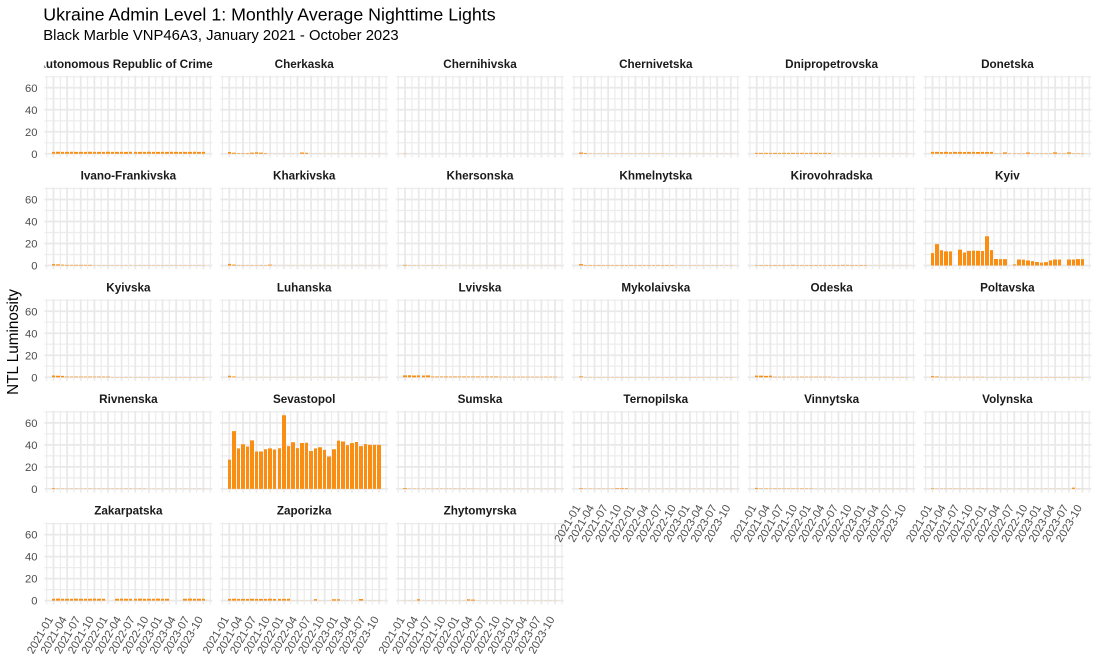 The height and width of the screenshot is (667, 1100). Describe the element at coordinates (13, 342) in the screenshot. I see `svg-text: NTL Luminosity` at that location.